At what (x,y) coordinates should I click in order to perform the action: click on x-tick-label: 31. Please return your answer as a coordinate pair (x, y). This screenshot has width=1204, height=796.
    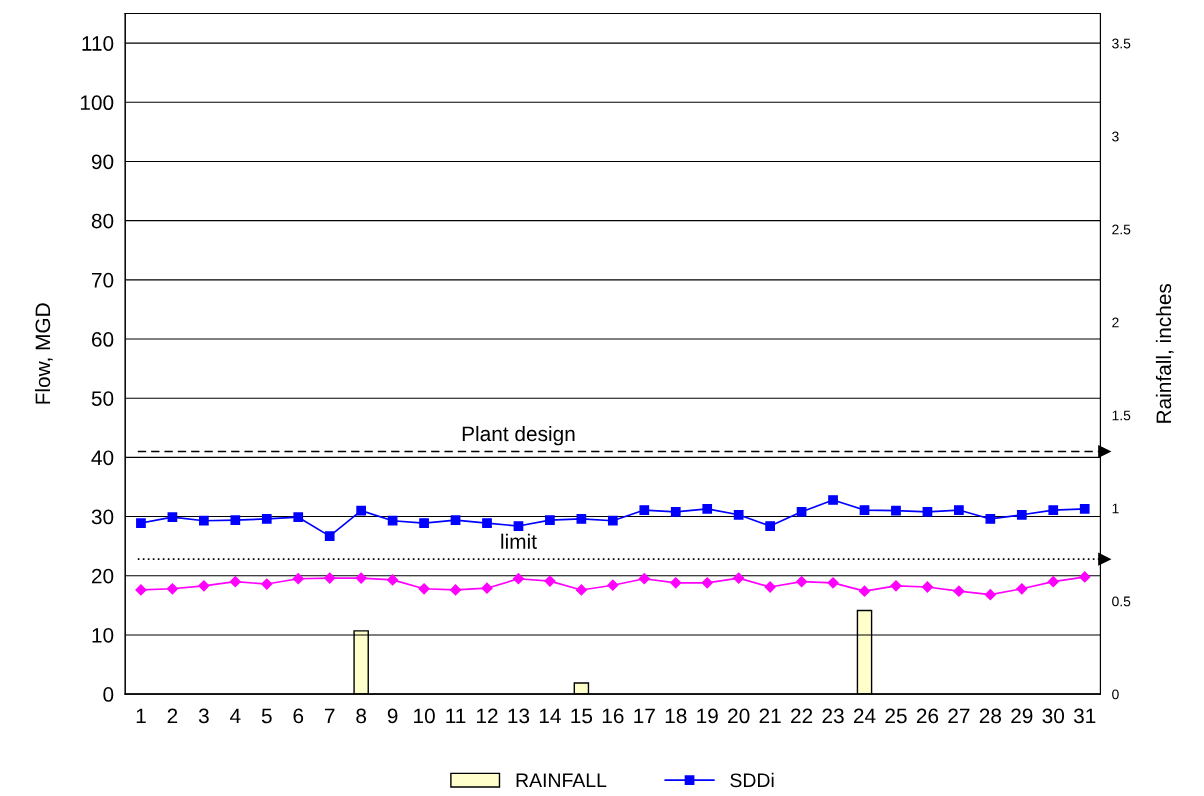
    Looking at the image, I should click on (1084, 716).